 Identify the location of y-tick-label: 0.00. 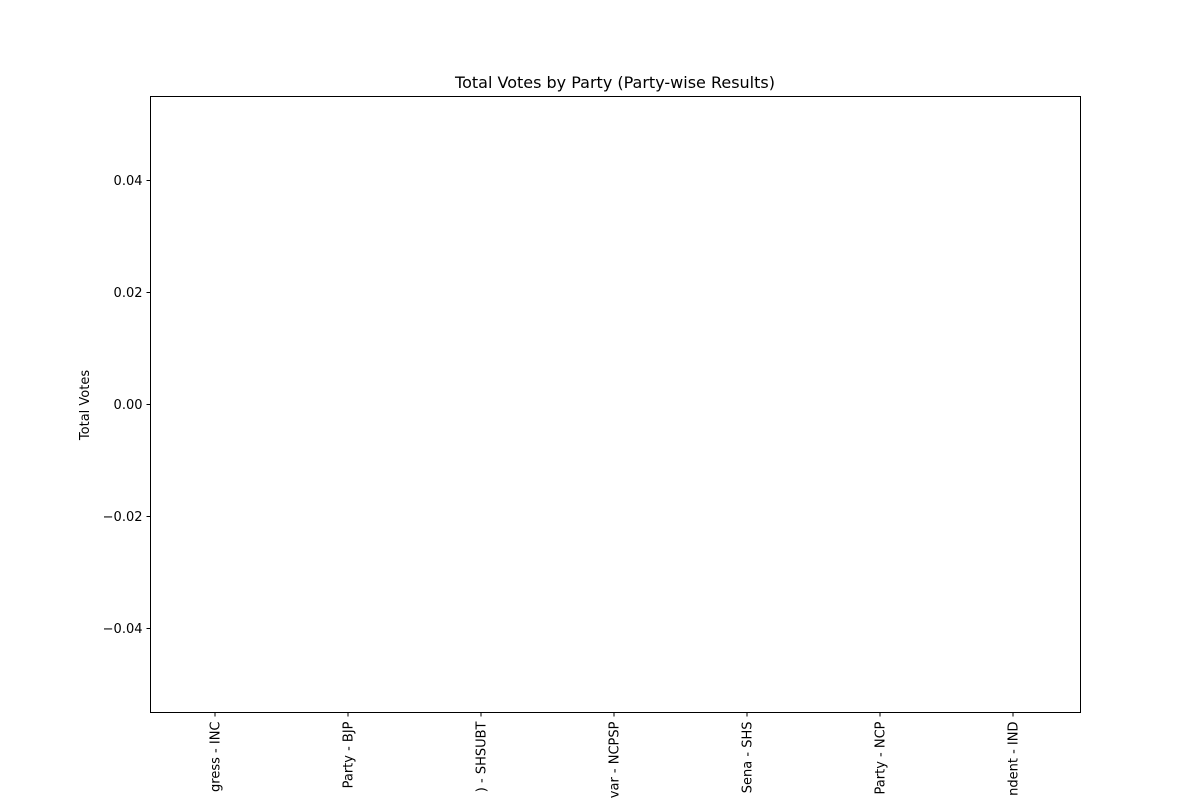
(128, 405).